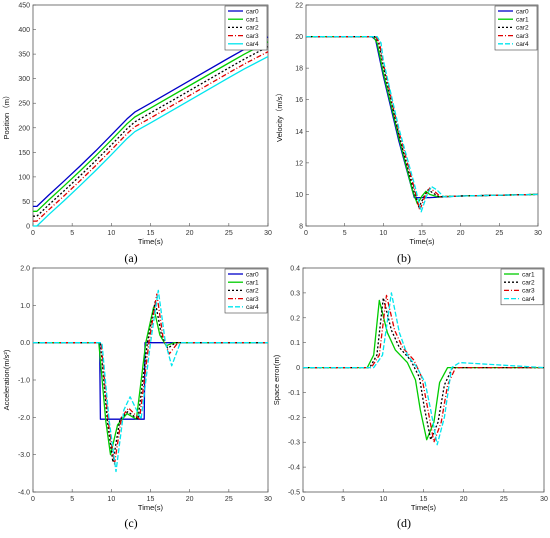 The height and width of the screenshot is (538, 550). What do you see at coordinates (299, 163) in the screenshot?
I see `y-tick-label: 12` at bounding box center [299, 163].